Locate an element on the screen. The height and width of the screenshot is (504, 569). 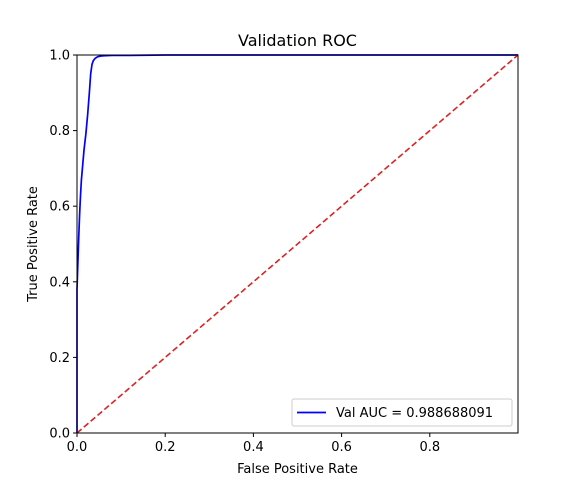
y-tick-label: 0.2 is located at coordinates (59, 358).